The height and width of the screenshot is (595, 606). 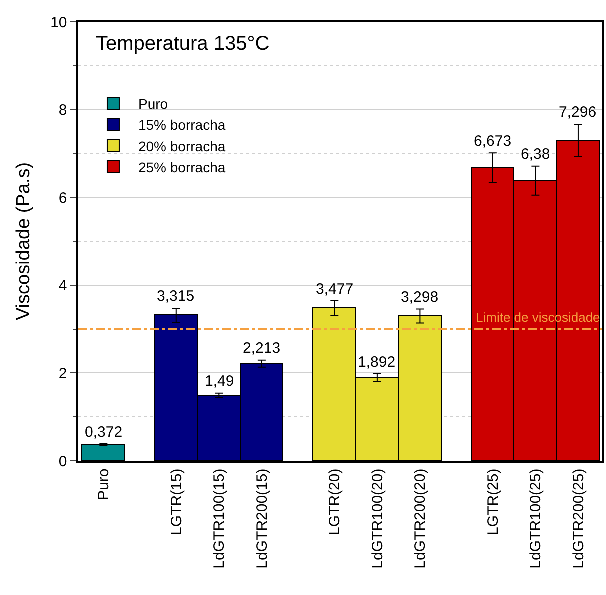 What do you see at coordinates (176, 296) in the screenshot?
I see `data-label: 3,315` at bounding box center [176, 296].